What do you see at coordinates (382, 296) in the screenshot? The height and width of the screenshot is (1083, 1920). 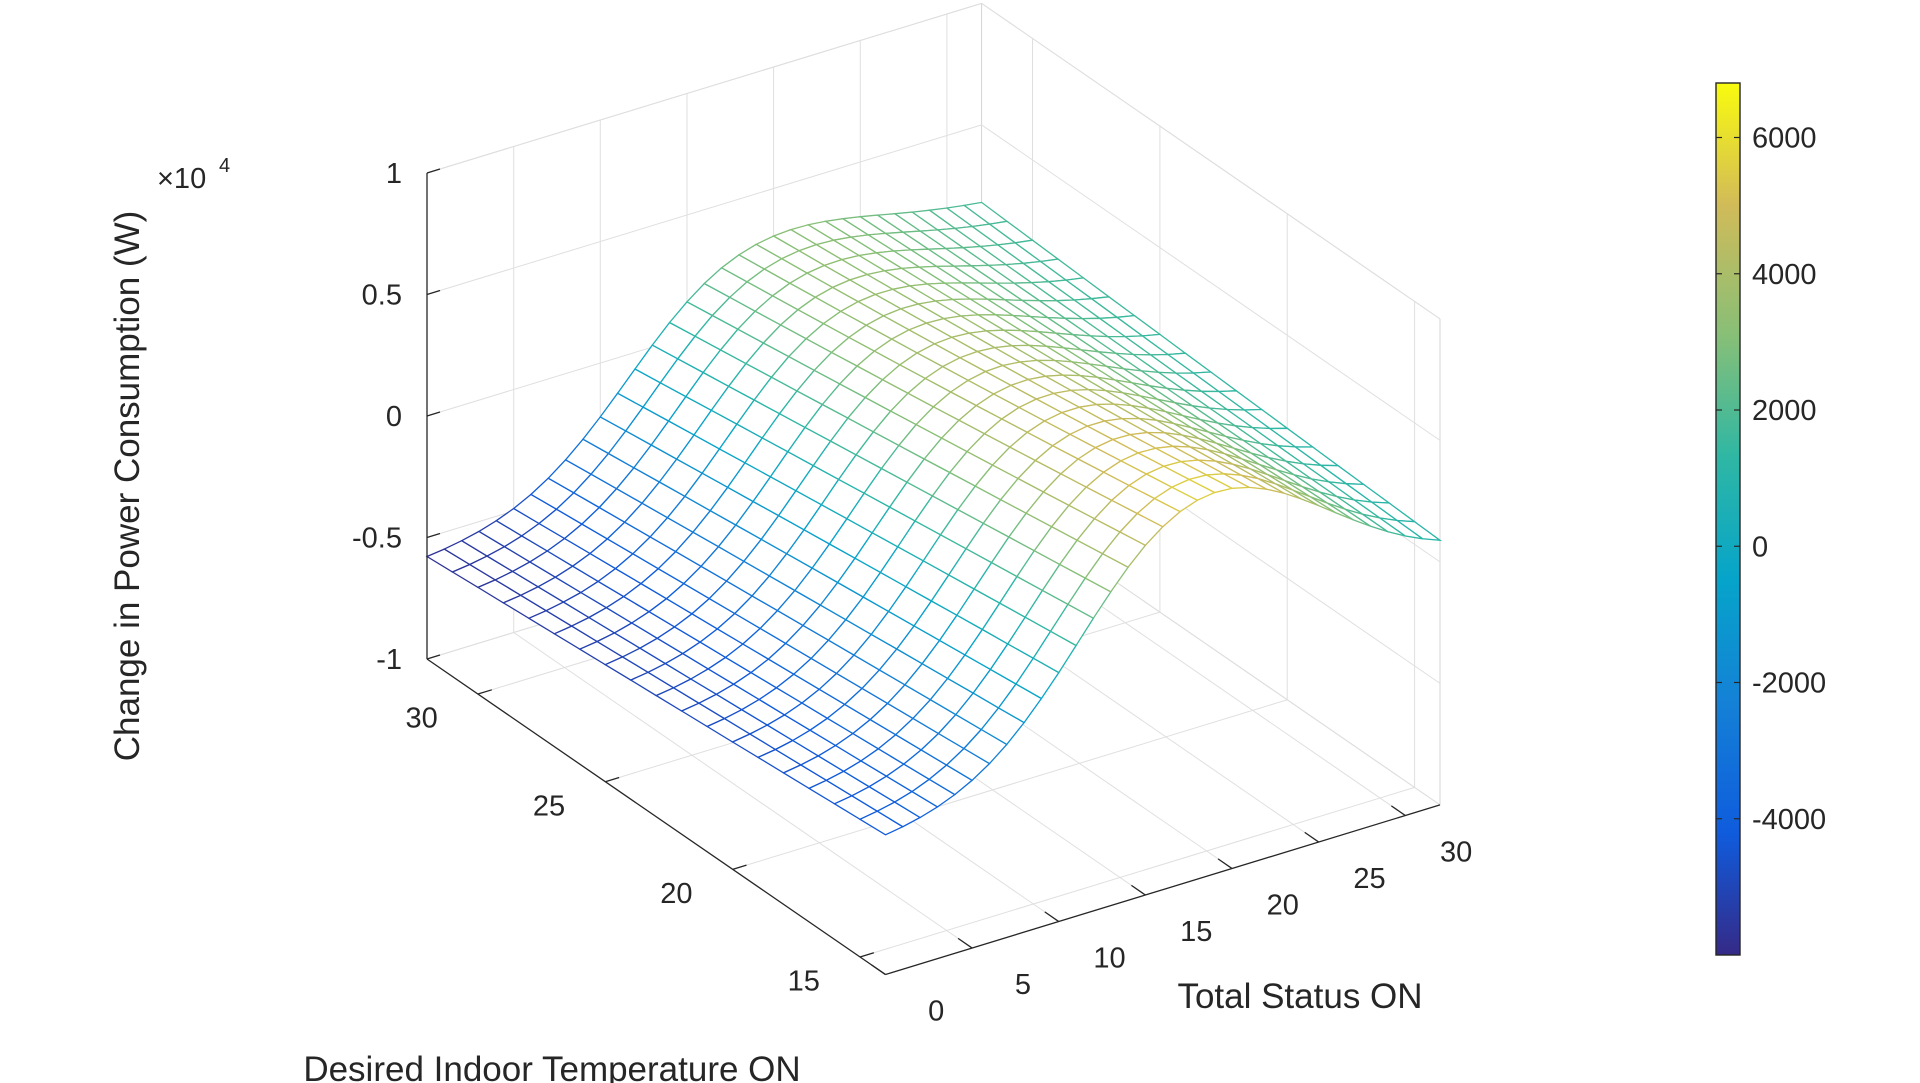 I see `z-tick-label: 0.5` at bounding box center [382, 296].